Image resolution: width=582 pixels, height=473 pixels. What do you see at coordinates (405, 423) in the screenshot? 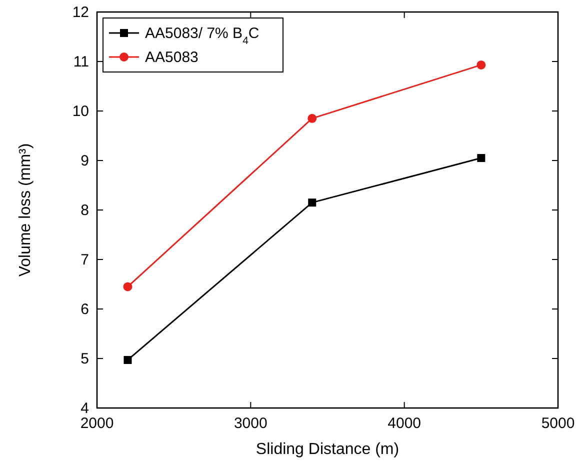
I see `x-tick-label: 4000` at bounding box center [405, 423].